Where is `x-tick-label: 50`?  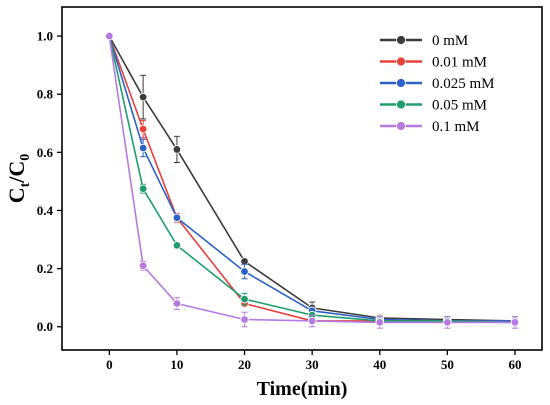 x-tick-label: 50 is located at coordinates (447, 364).